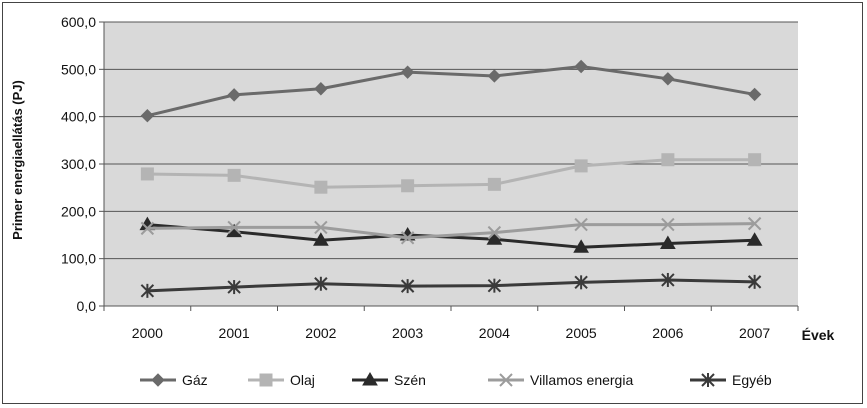  I want to click on legend-item: Szén, so click(389, 380).